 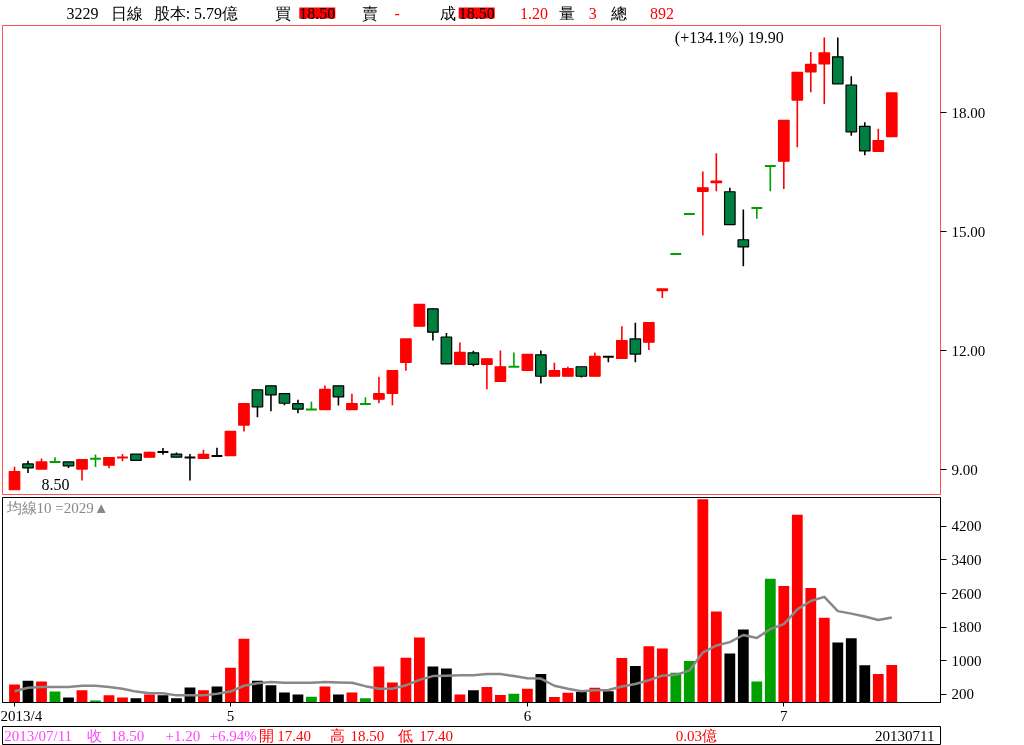 What do you see at coordinates (964, 469) in the screenshot?
I see `y-tick-label: 9.00` at bounding box center [964, 469].